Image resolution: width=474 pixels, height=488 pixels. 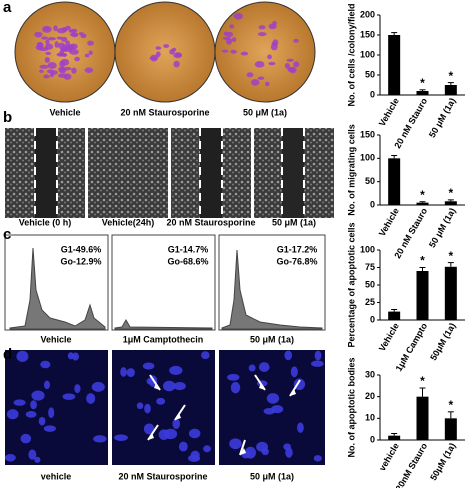 What do you see at coordinates (46, 173) in the screenshot?
I see `scratch-gap` at bounding box center [46, 173].